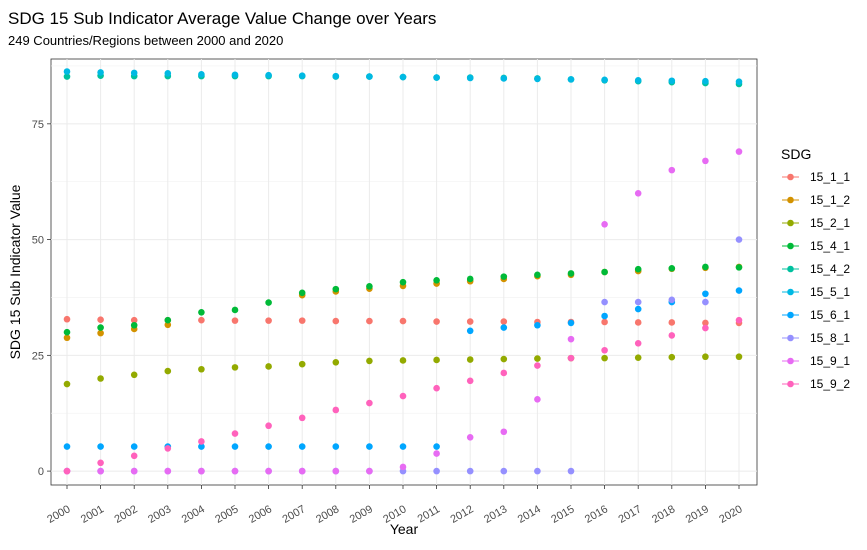  What do you see at coordinates (830, 315) in the screenshot?
I see `legend-label-15_6_1: 15_6_1` at bounding box center [830, 315].